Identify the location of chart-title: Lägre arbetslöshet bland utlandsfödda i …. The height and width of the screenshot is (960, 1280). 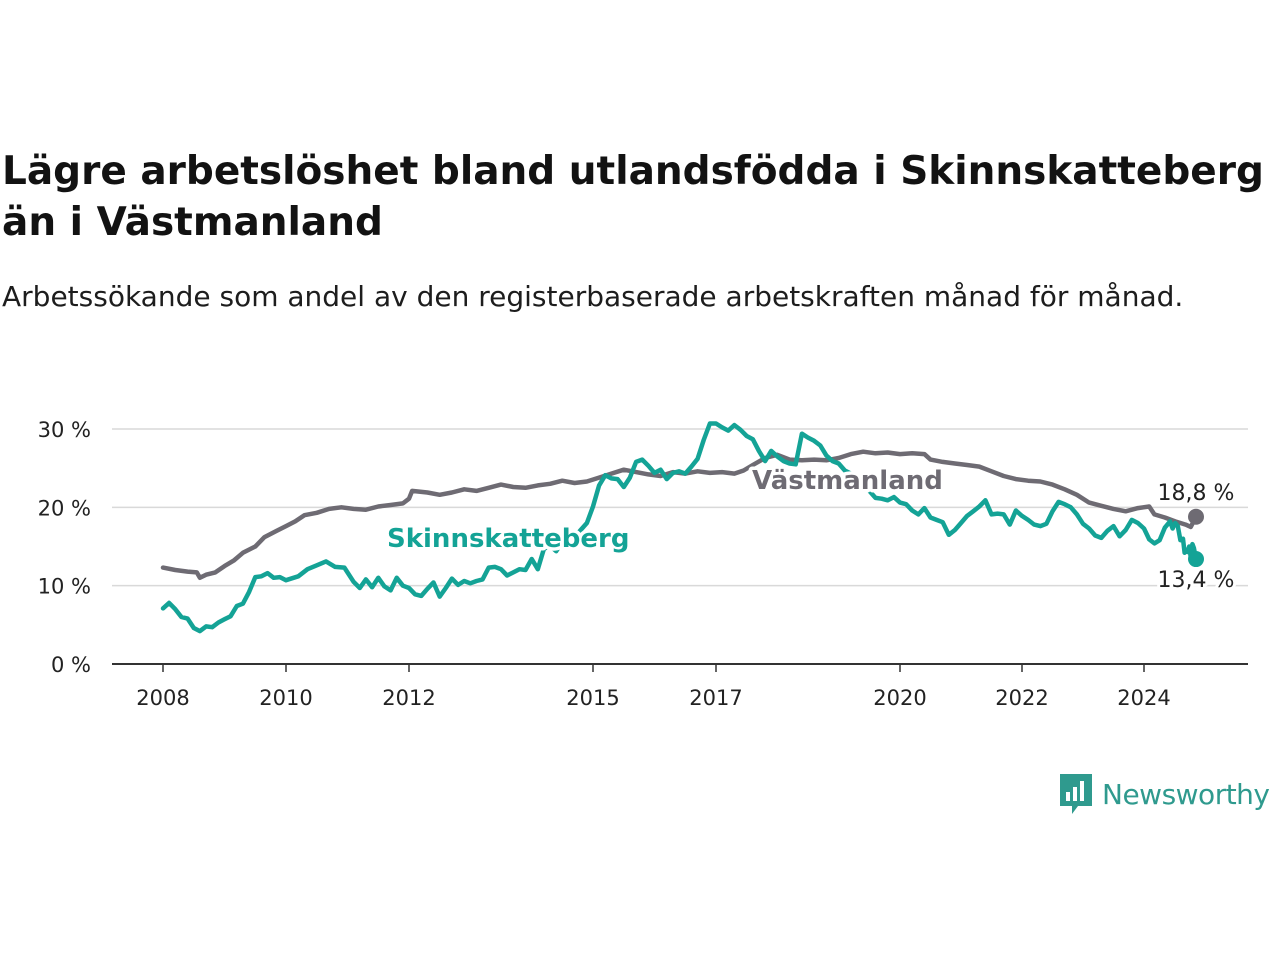
(633, 197).